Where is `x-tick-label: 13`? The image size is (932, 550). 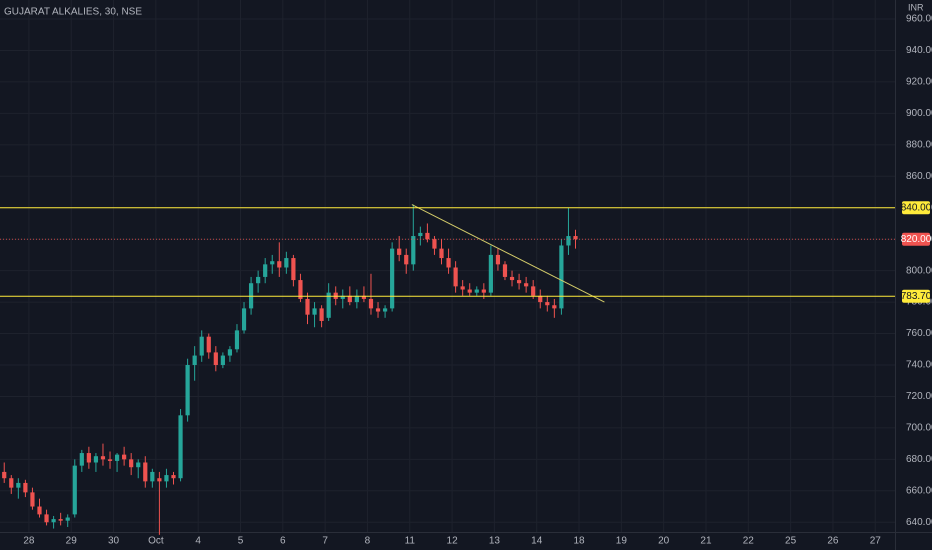
x-tick-label: 13 is located at coordinates (495, 541).